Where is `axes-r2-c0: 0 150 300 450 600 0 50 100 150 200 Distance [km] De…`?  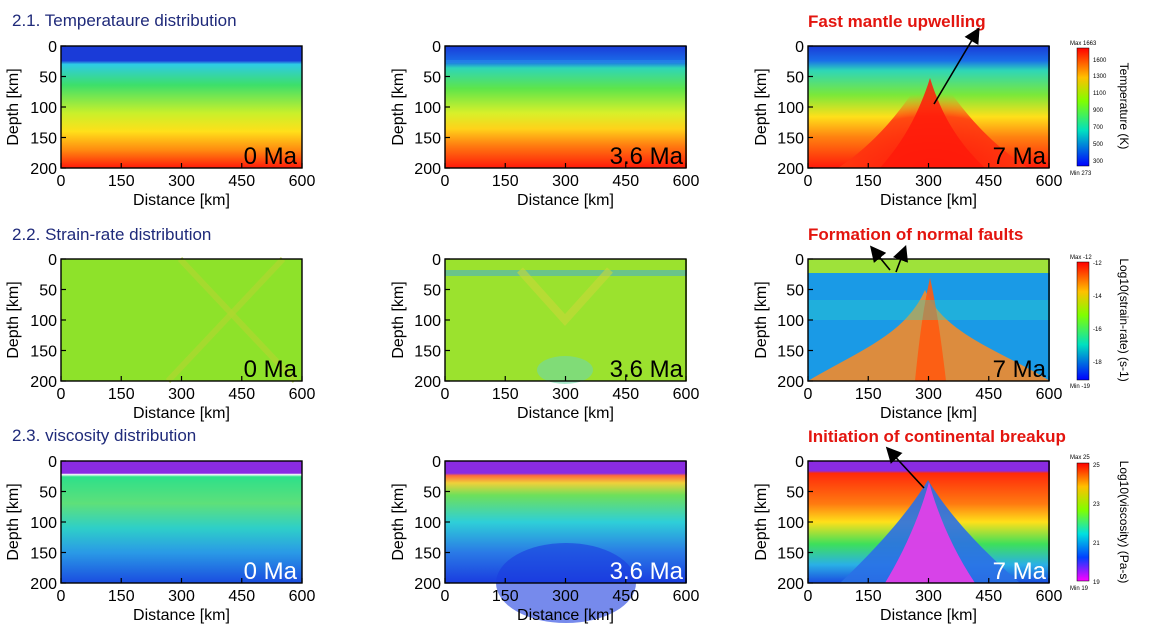 axes-r2-c0: 0 150 300 450 600 0 50 100 150 200 Distance [km] De… is located at coordinates (160, 539).